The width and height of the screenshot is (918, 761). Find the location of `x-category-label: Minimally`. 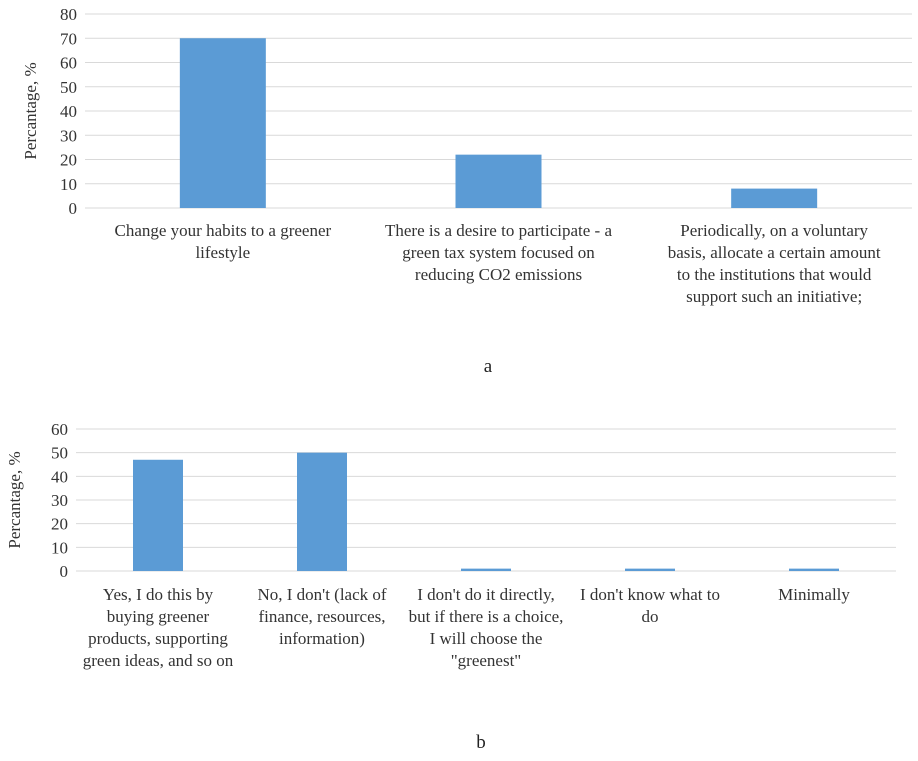

x-category-label: Minimally is located at coordinates (814, 594).